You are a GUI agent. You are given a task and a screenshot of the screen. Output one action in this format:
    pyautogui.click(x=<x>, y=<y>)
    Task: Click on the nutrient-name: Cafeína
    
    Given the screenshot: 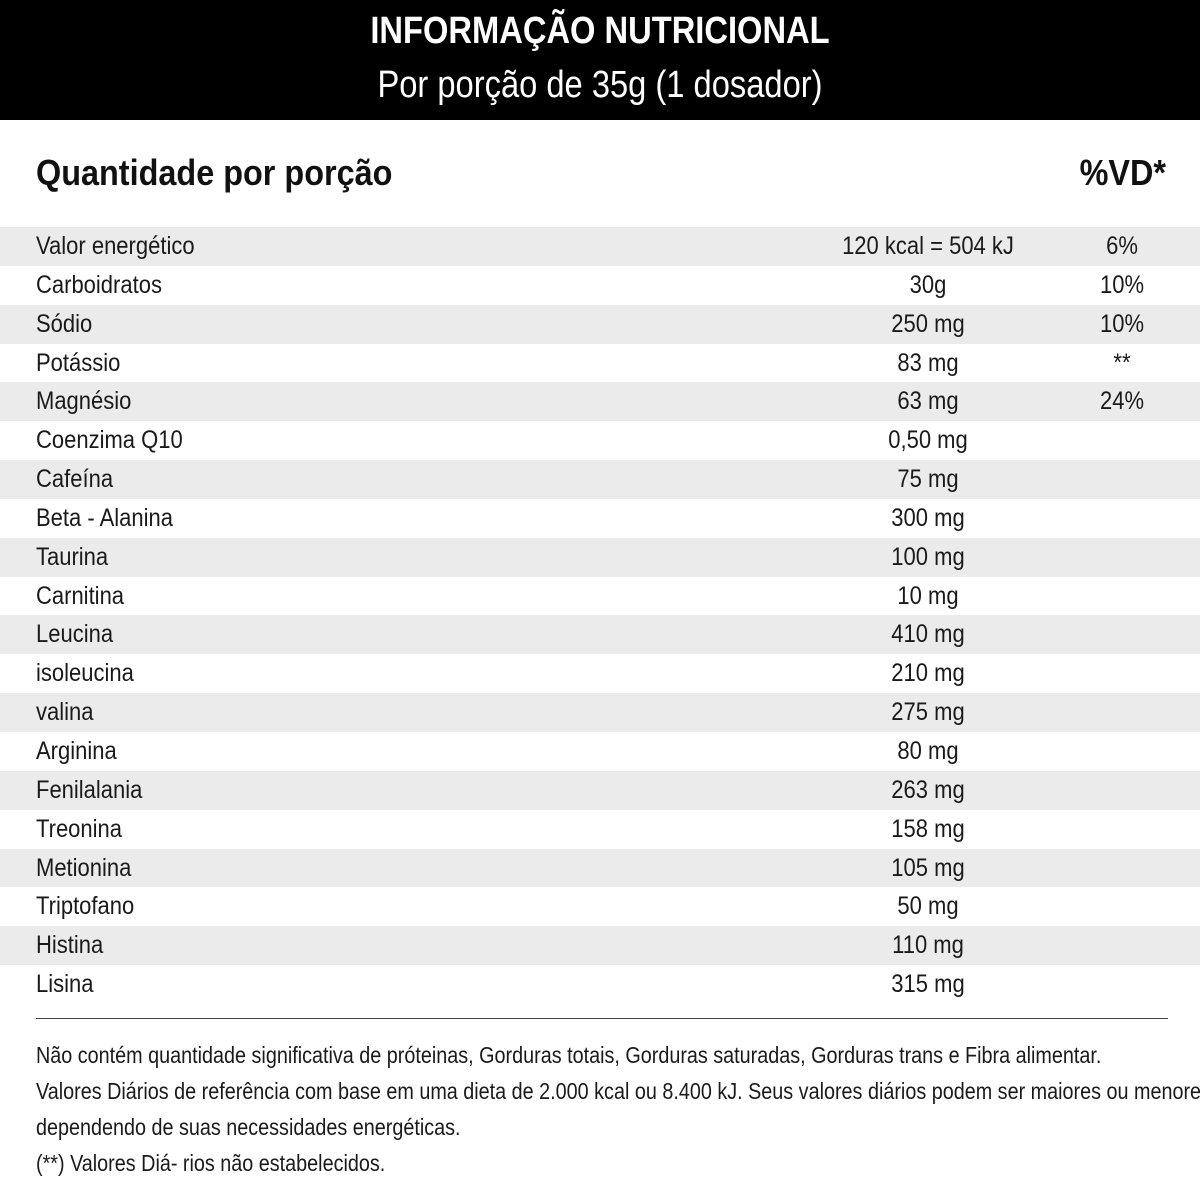 What is the action you would take?
    pyautogui.click(x=75, y=479)
    